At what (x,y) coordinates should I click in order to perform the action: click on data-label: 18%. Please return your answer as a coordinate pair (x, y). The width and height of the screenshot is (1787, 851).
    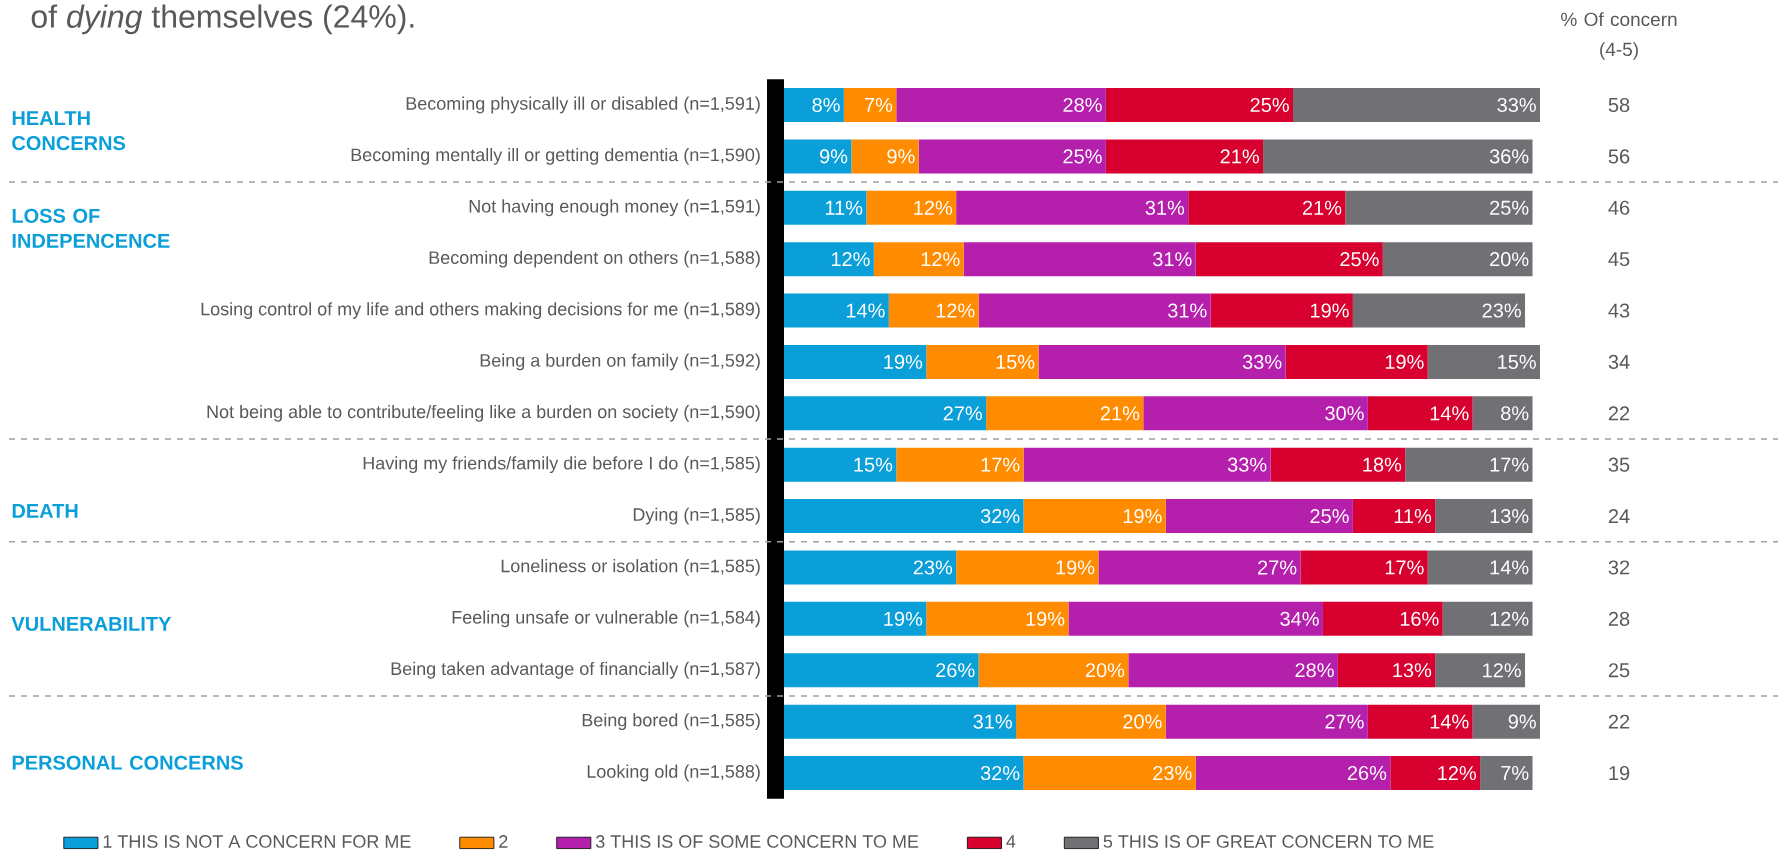
    Looking at the image, I should click on (1382, 464).